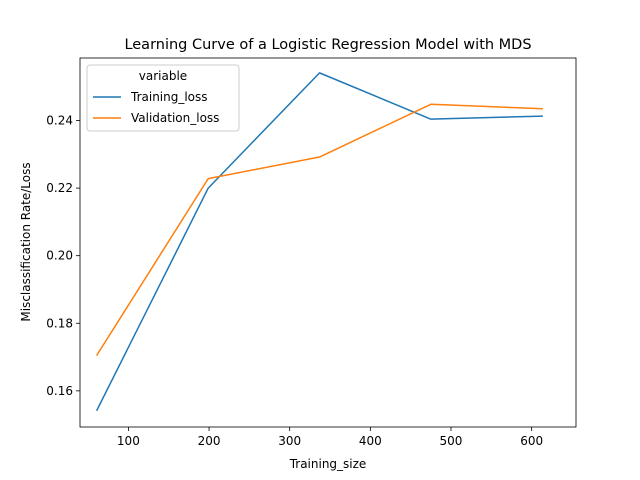  Describe the element at coordinates (328, 464) in the screenshot. I see `x-axis-label: Training_size` at that location.